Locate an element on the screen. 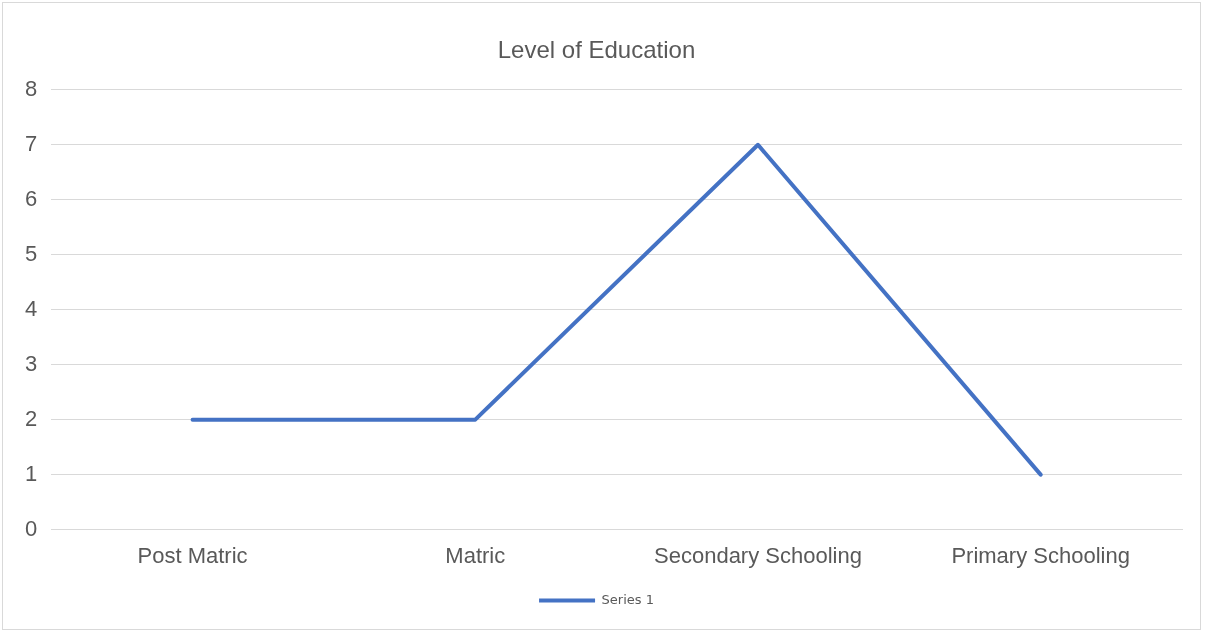 Image resolution: width=1205 pixels, height=634 pixels. legend-label: Series 1 is located at coordinates (627, 599).